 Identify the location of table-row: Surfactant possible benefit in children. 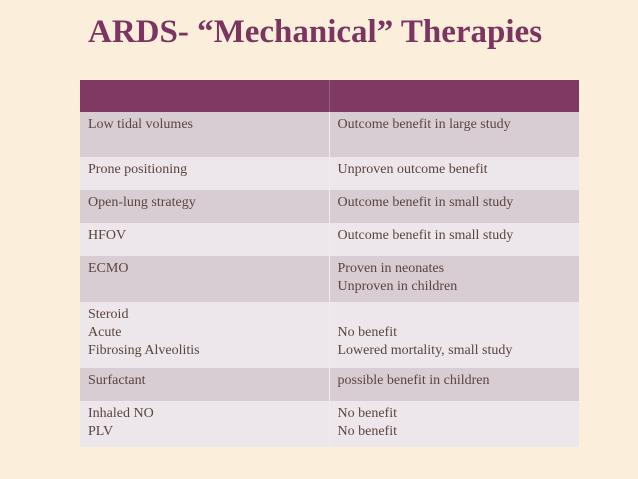
(329, 384).